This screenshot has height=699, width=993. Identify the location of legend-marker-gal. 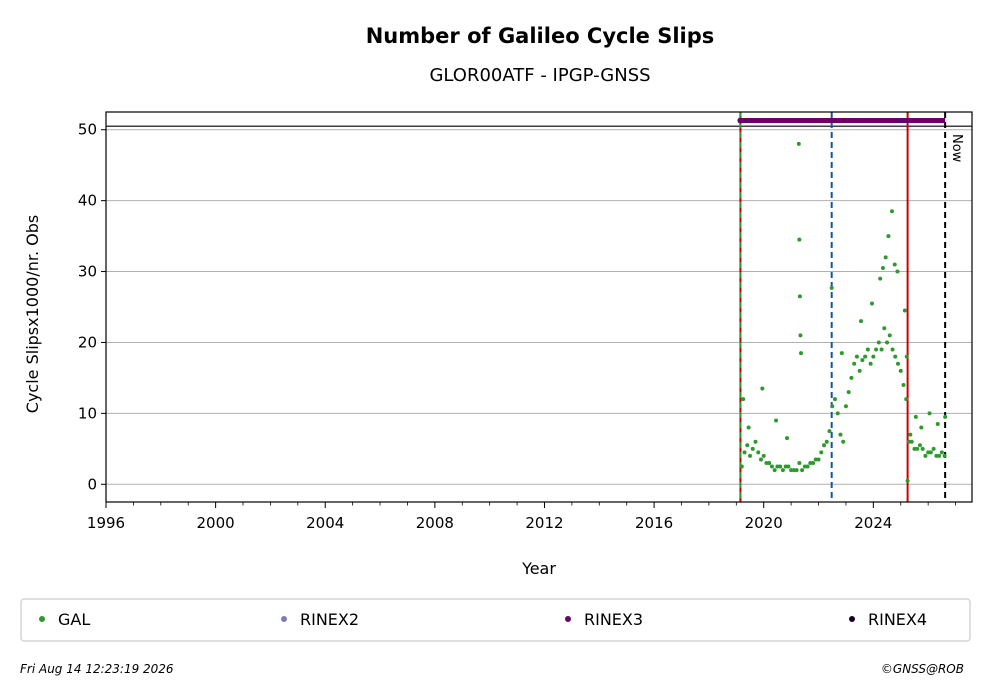
(42, 619).